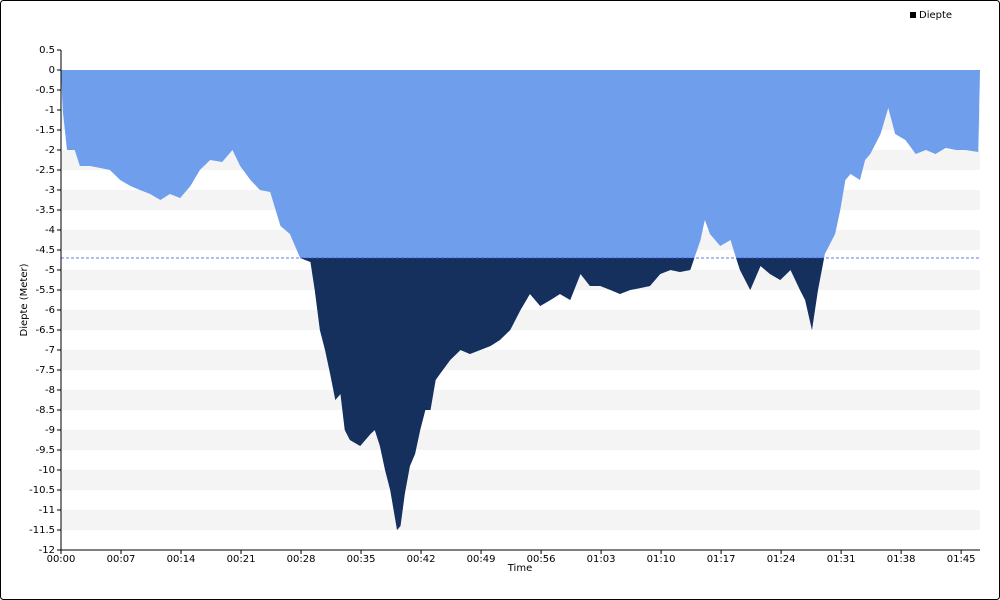  Describe the element at coordinates (47, 510) in the screenshot. I see `y-tick-label: -11` at that location.